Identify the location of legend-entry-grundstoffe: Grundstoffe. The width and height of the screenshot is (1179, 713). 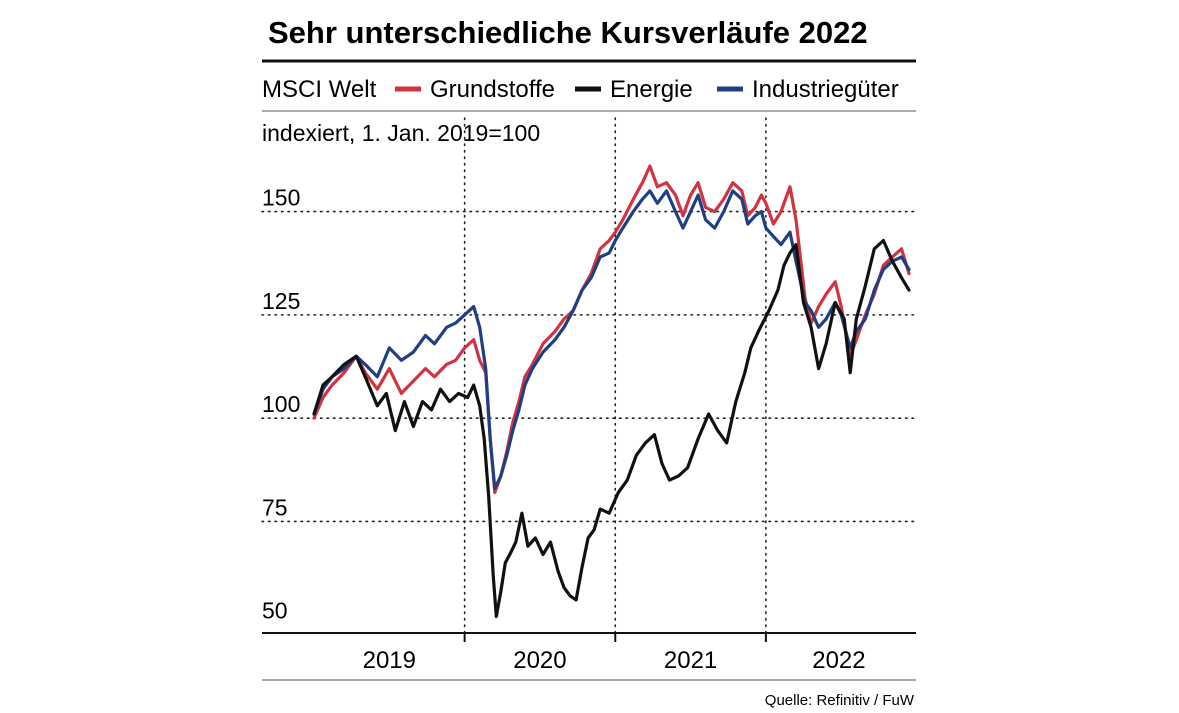
(492, 89).